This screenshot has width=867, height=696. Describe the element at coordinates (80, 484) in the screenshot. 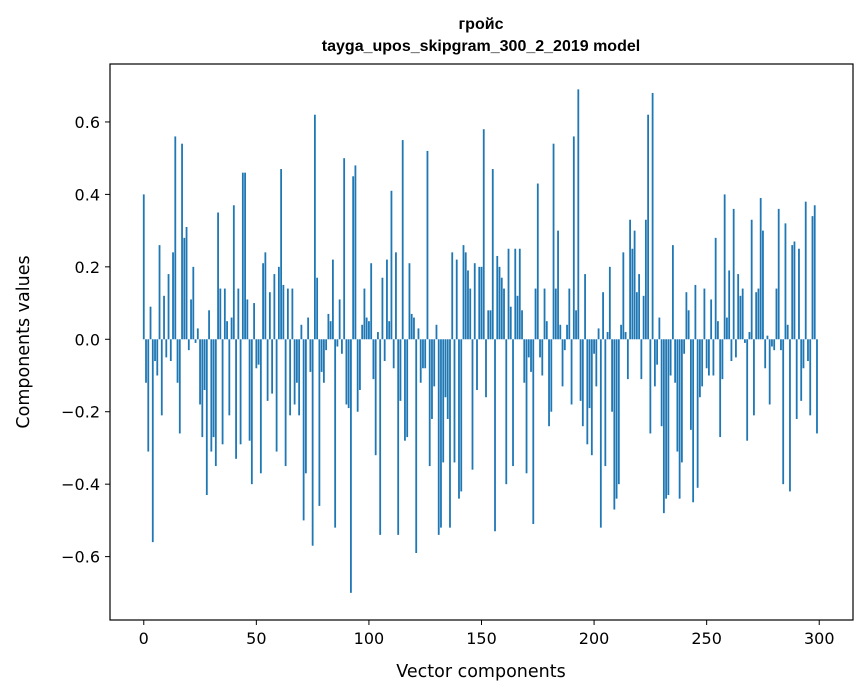

I see `y-tick-label: −0.4` at that location.